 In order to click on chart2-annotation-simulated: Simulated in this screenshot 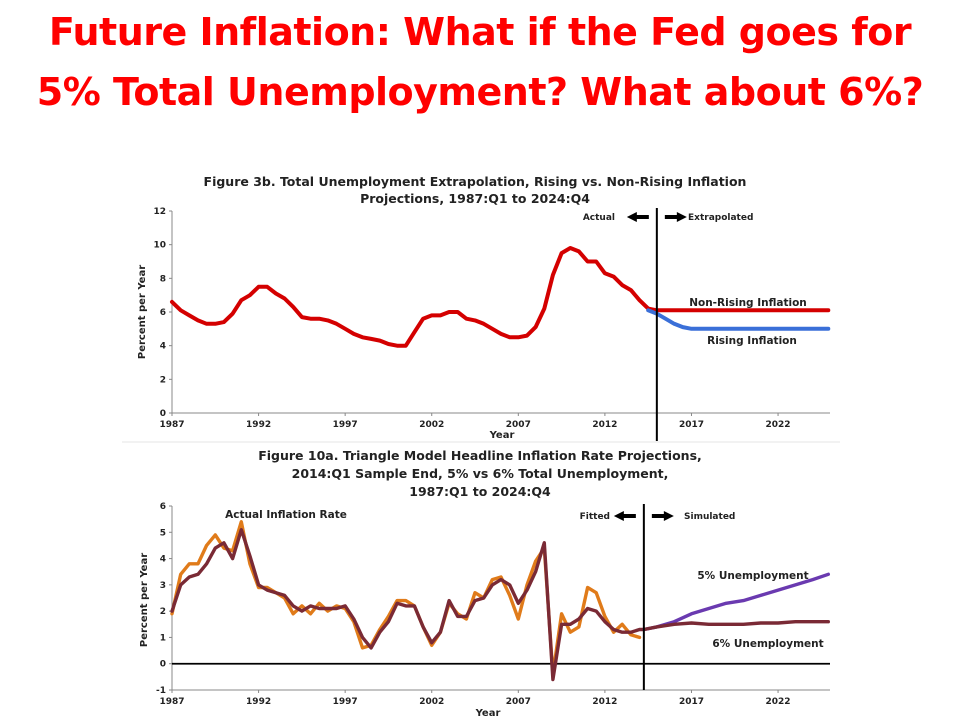, I will do `click(709, 517)`.